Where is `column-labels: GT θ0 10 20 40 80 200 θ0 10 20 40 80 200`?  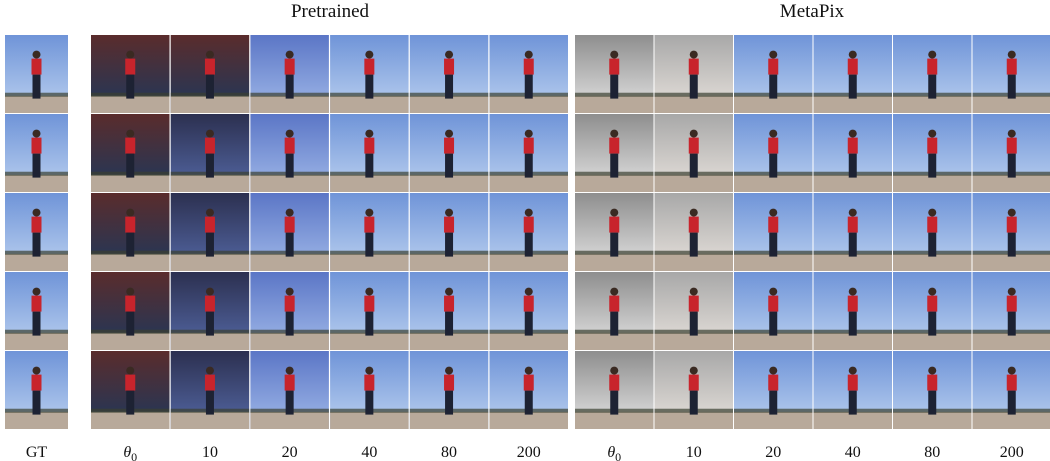 column-labels: GT θ0 10 20 40 80 200 θ0 10 20 40 80 200 is located at coordinates (525, 452).